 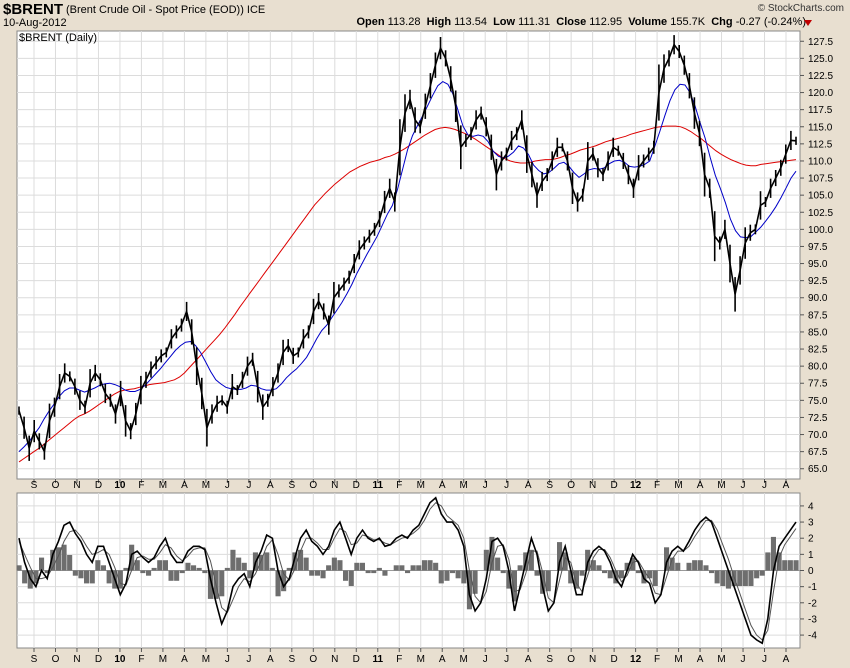 What do you see at coordinates (33, 9) in the screenshot?
I see `symbol-title: $BRENT` at bounding box center [33, 9].